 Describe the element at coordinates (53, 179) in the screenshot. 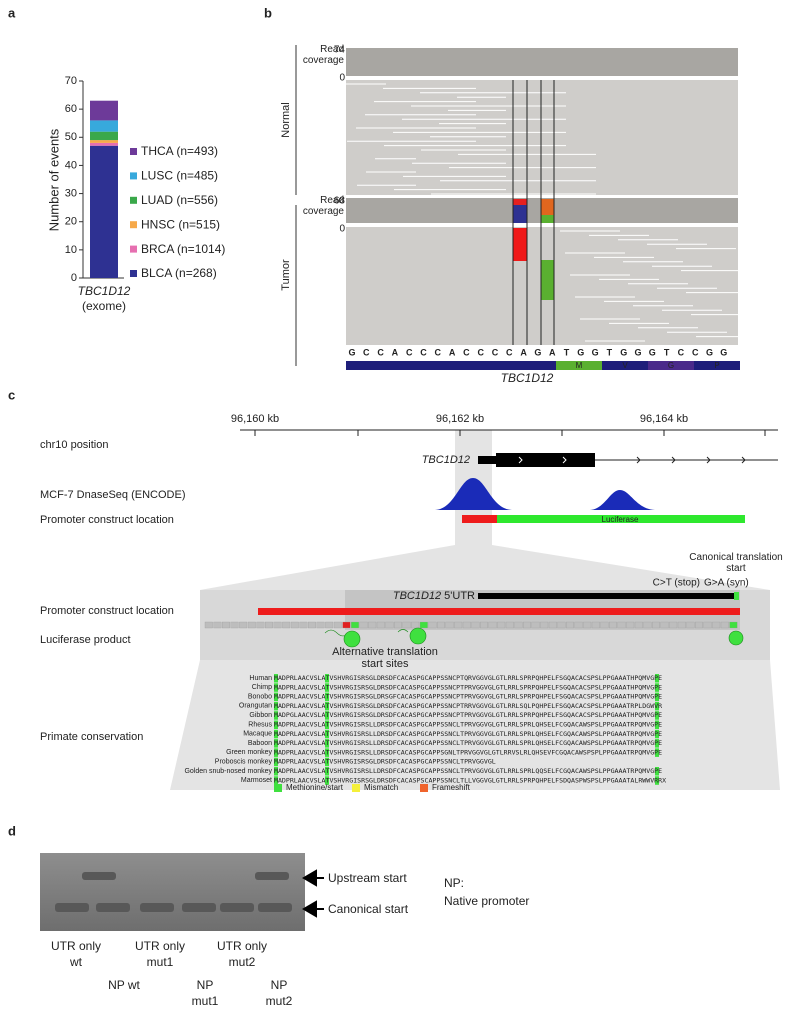

I see `y-axis-label: Number of events` at that location.